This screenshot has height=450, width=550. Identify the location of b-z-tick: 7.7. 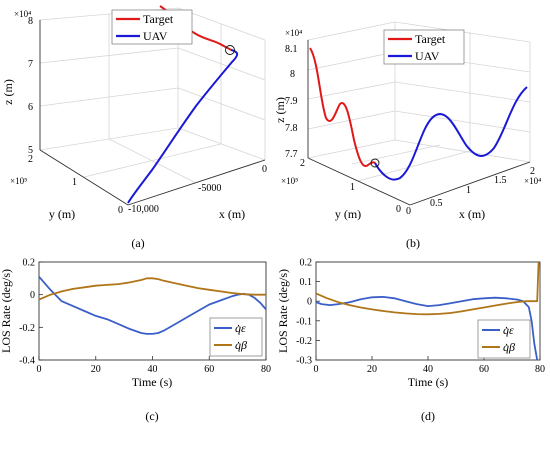
(291, 154).